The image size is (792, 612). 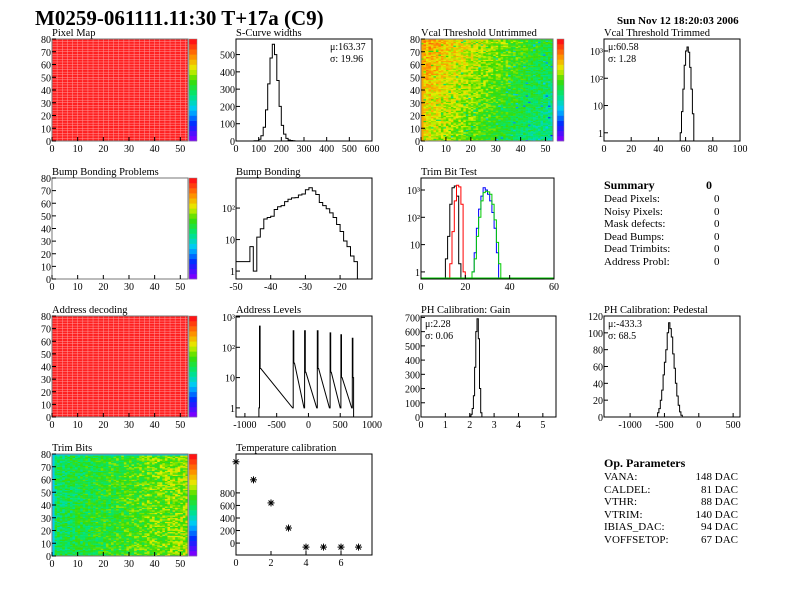 I want to click on stats-mean: μ:-433.3, so click(x=625, y=324).